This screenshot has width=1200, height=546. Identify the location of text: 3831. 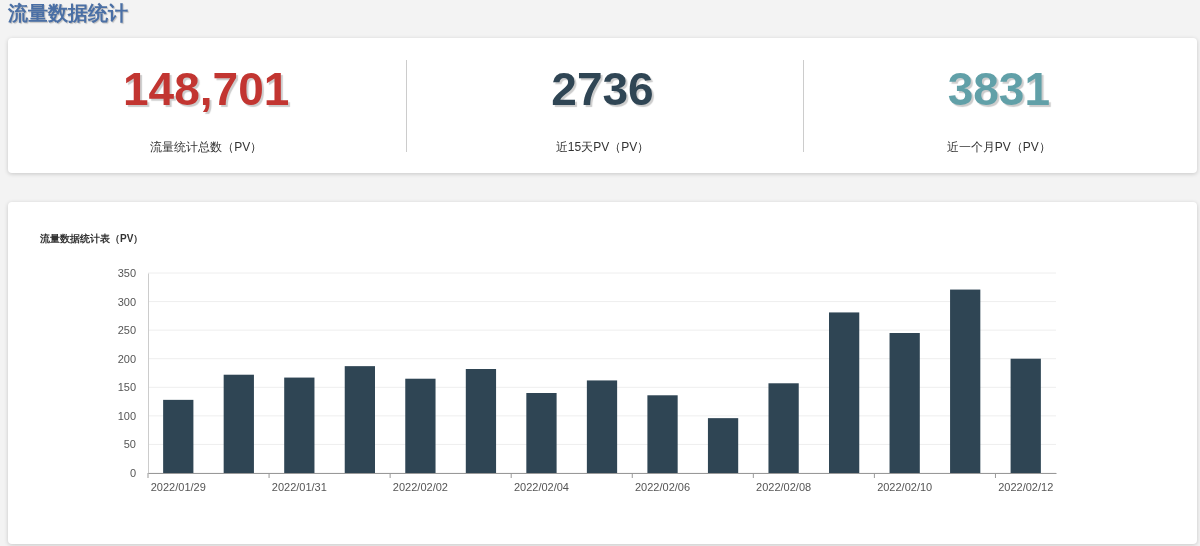
(998, 89).